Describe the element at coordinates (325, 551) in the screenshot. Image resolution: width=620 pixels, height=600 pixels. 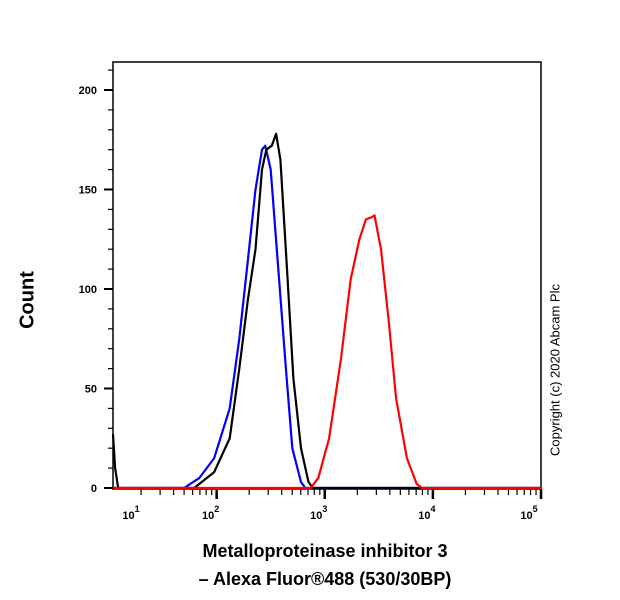
I see `x-axis-label-line1: Metalloproteinase inhibitor 3` at that location.